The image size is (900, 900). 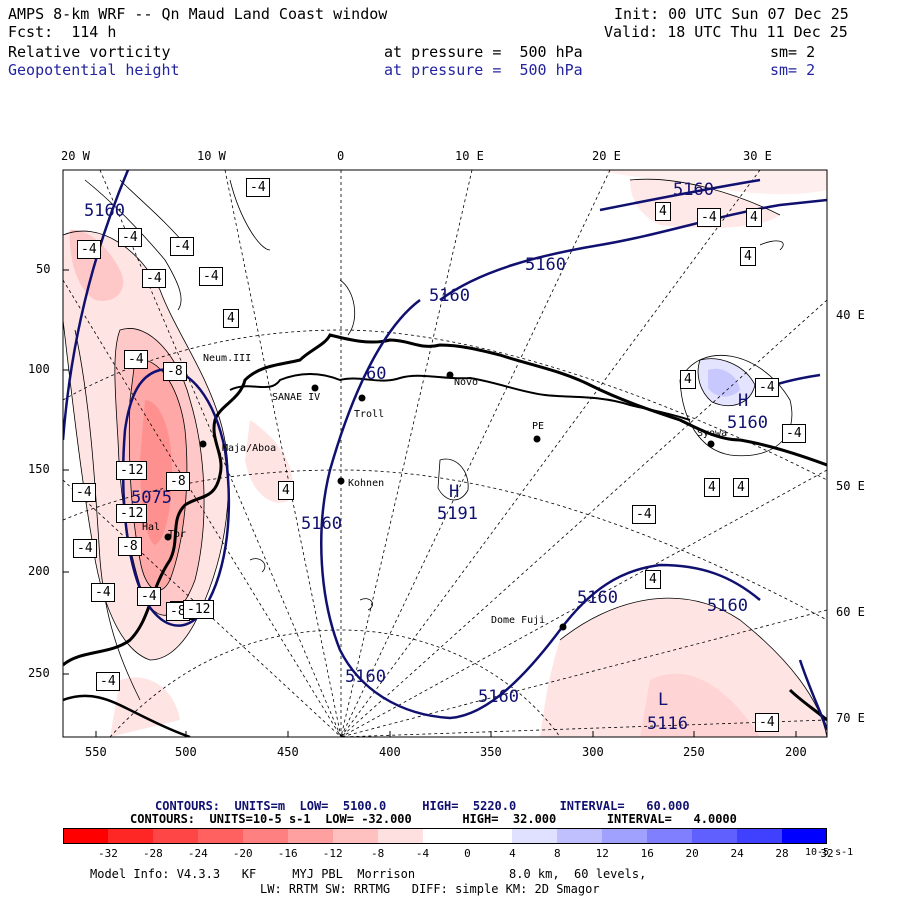 I want to click on low-marker: L, so click(x=663, y=700).